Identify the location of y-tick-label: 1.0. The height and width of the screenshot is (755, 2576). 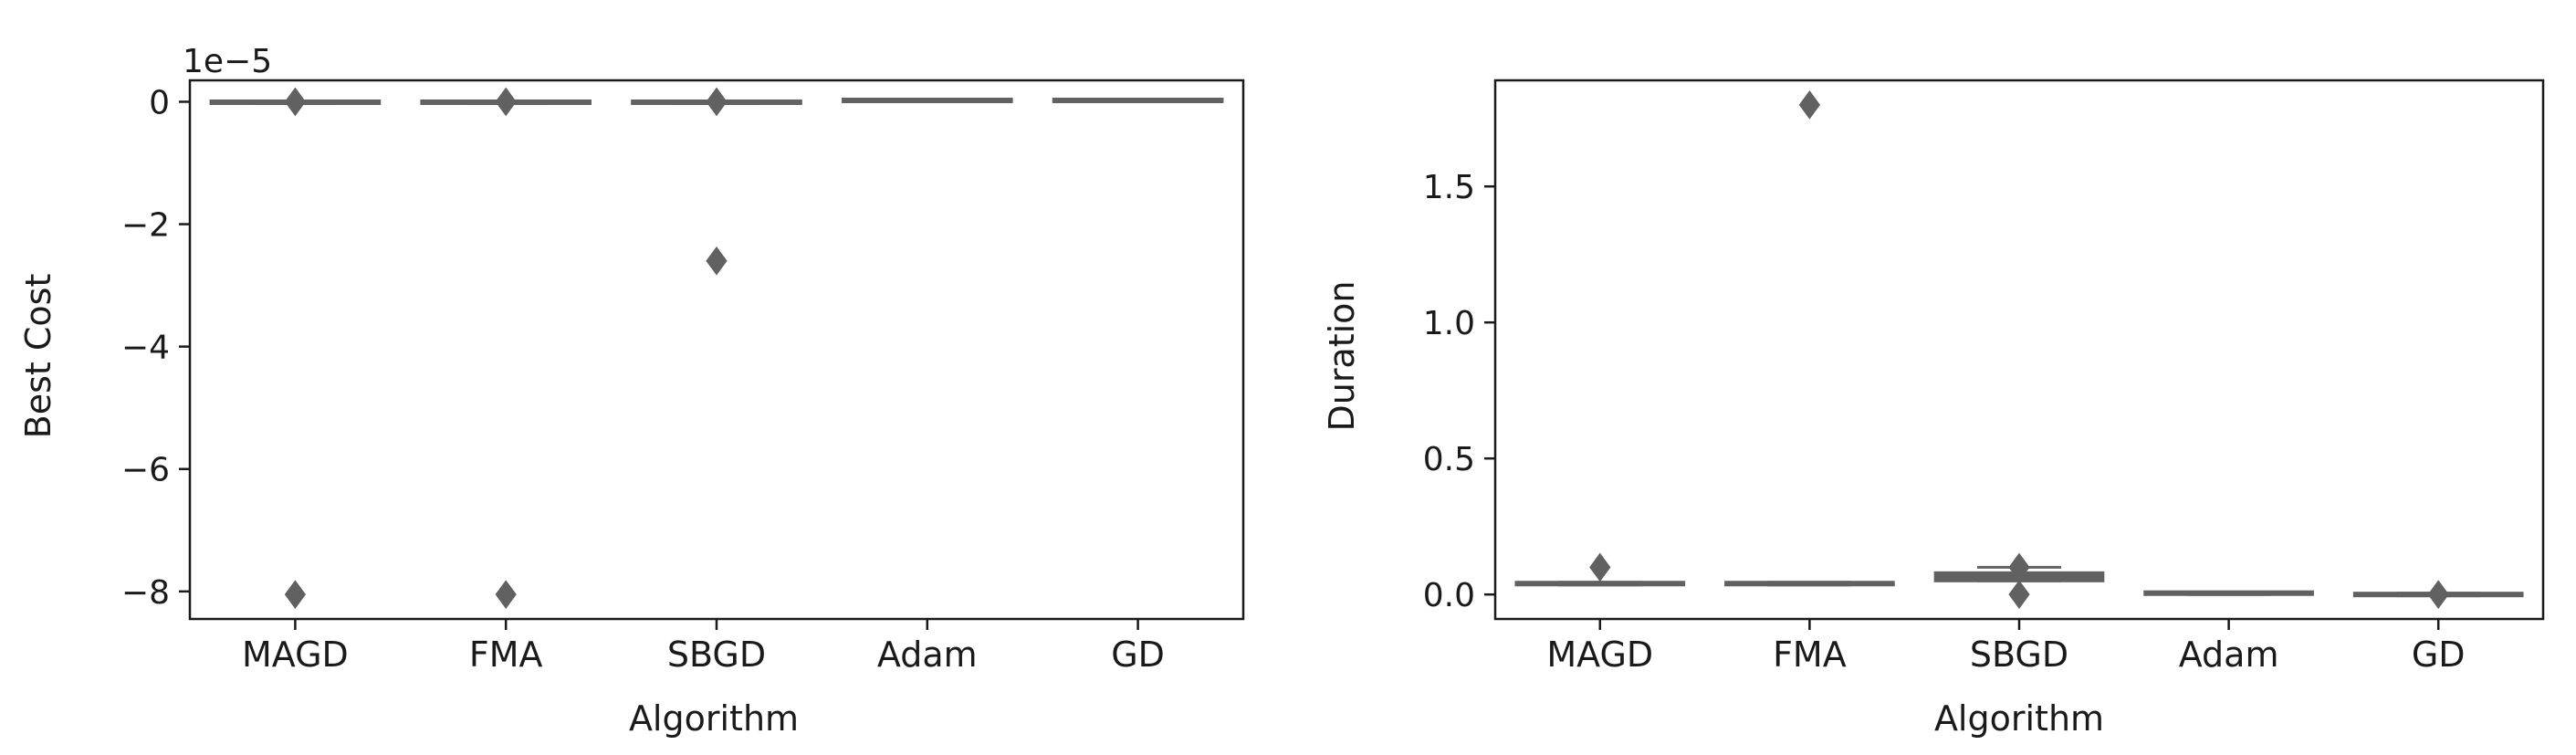
(1449, 323).